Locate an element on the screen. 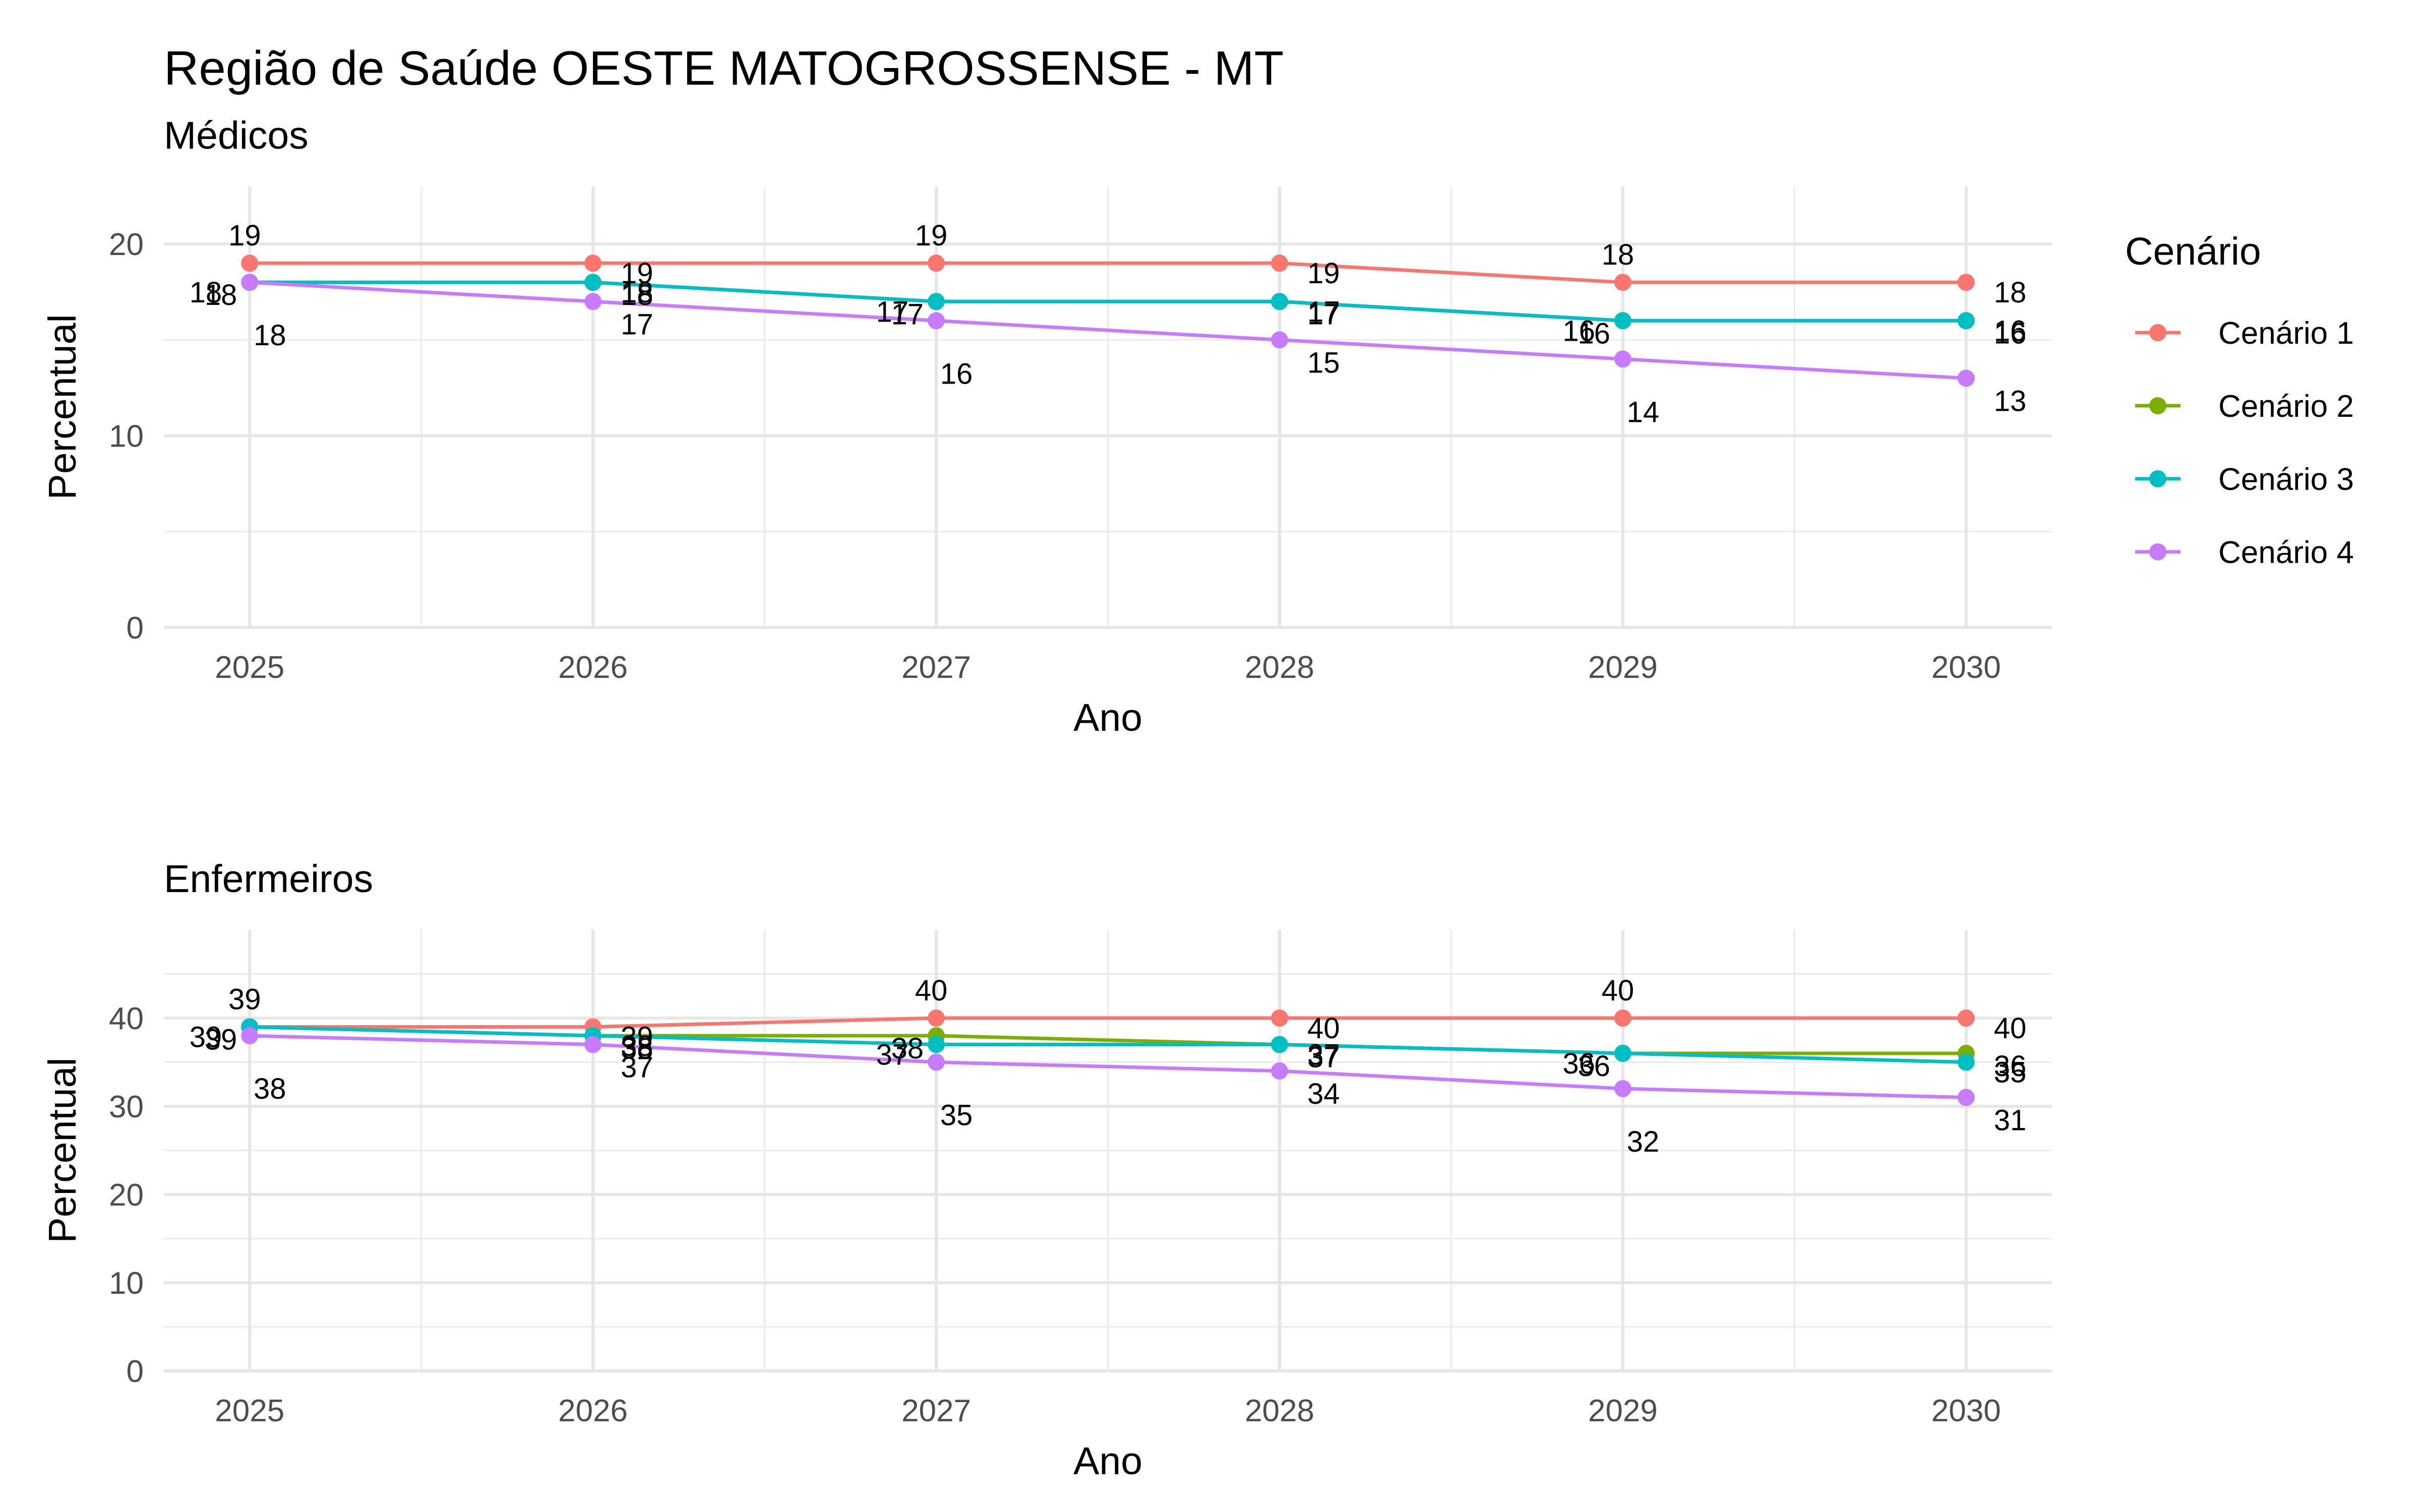 The width and height of the screenshot is (2420, 1512). data-label-cenario-4: 38 is located at coordinates (270, 1089).